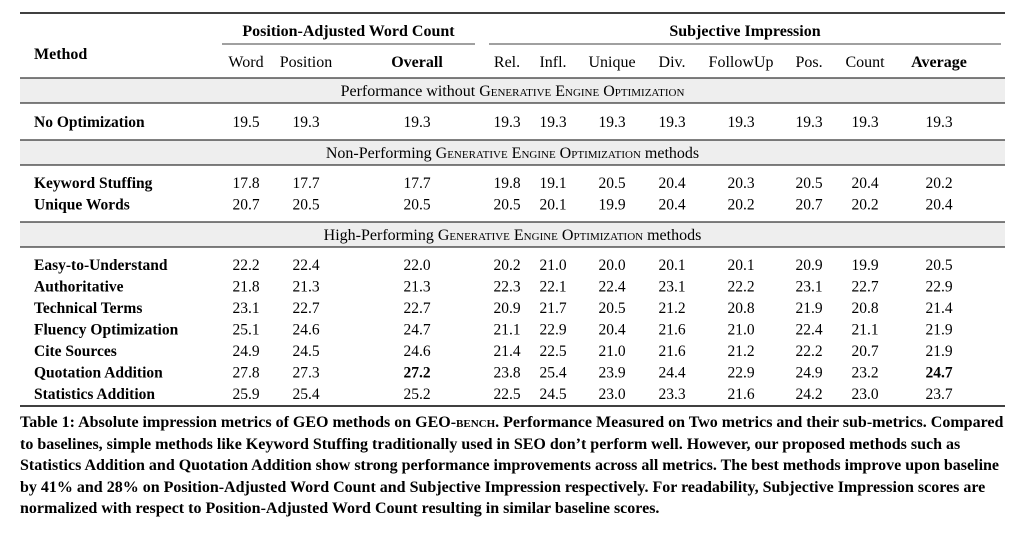 The height and width of the screenshot is (550, 1024). Describe the element at coordinates (75, 351) in the screenshot. I see `method-name: Cite Sources` at that location.